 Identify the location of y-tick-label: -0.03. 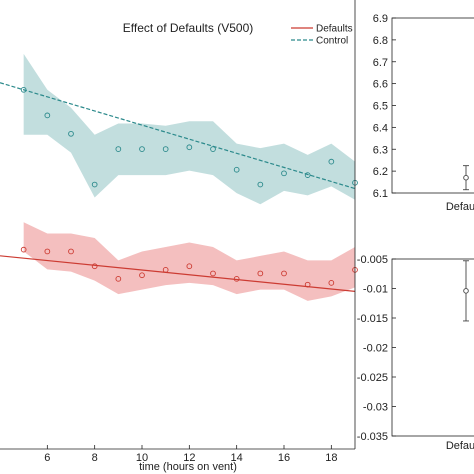
(375, 408).